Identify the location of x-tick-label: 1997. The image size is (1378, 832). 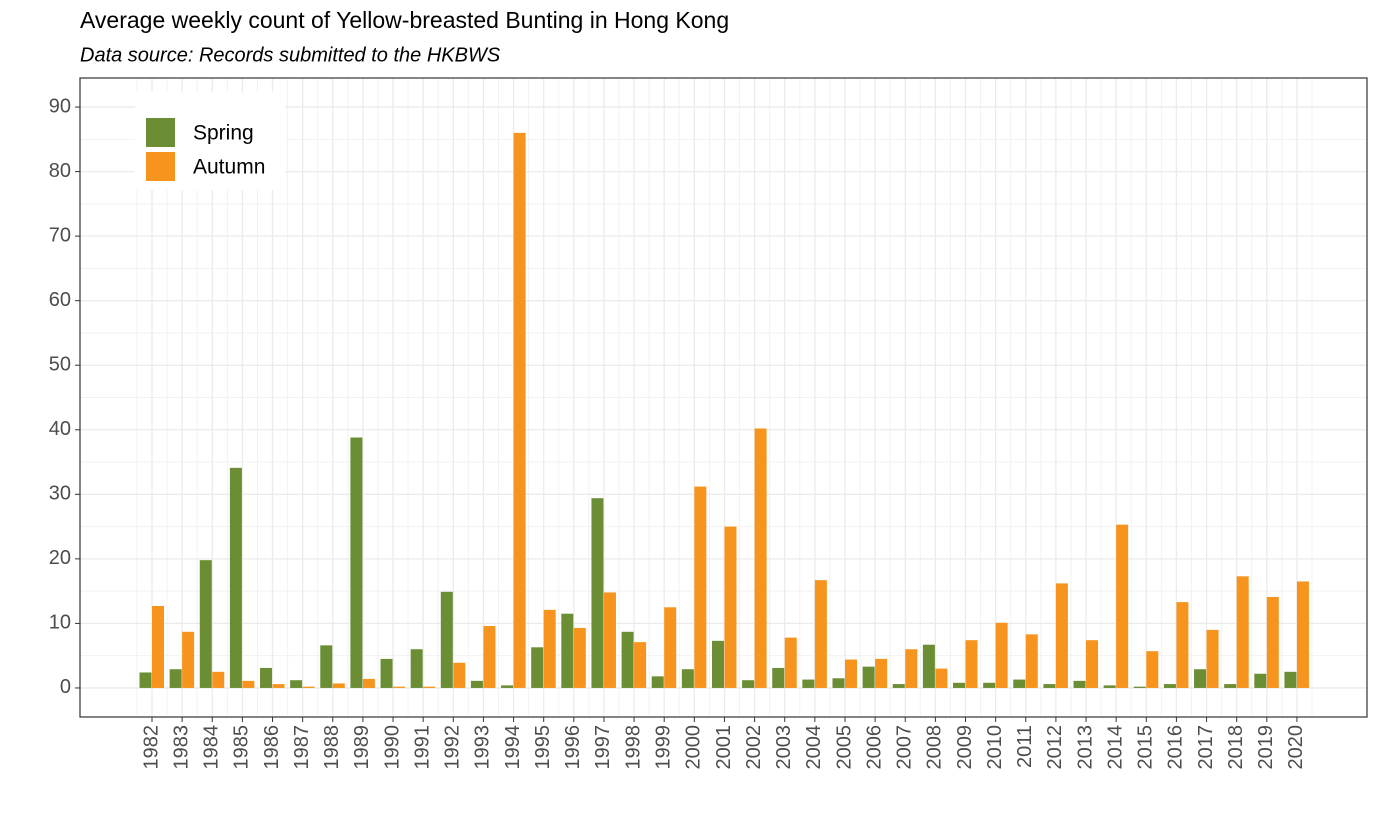
(603, 747).